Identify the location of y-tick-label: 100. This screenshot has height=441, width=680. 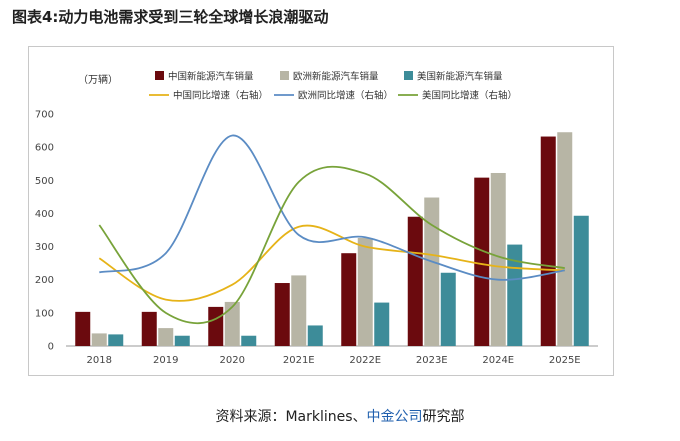
(44, 313).